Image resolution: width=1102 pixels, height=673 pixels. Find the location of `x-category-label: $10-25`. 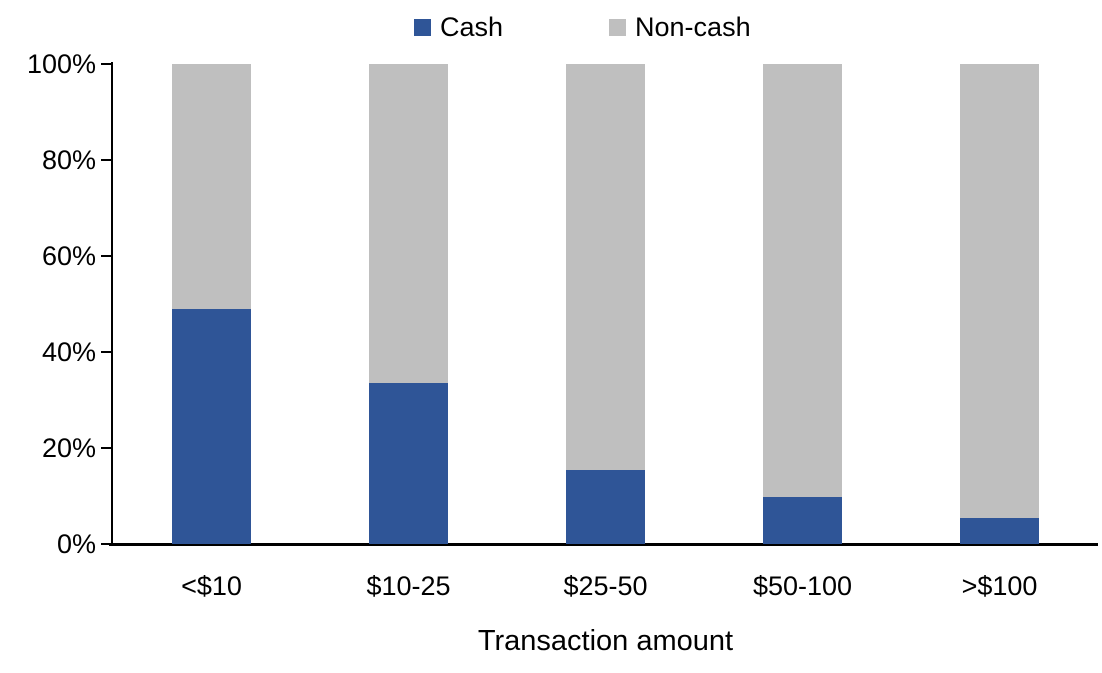

x-category-label: $10-25 is located at coordinates (408, 586).